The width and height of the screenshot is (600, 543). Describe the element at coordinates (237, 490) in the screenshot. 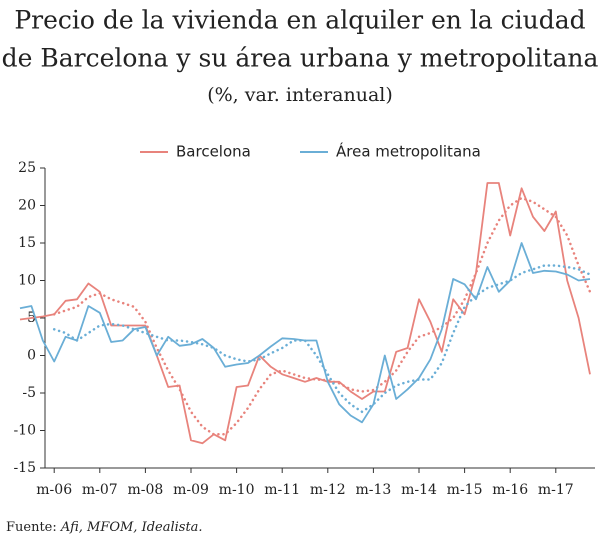

I see `x-tick-label: m-10` at that location.